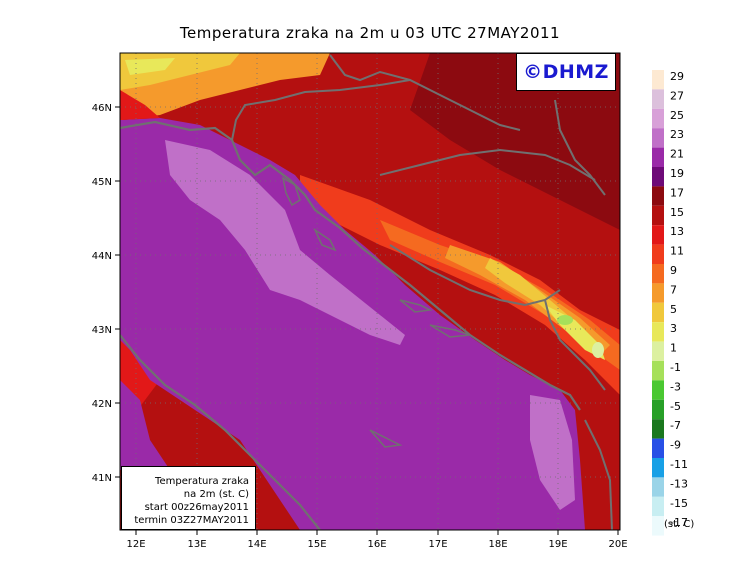  I want to click on ionian-sea-light, so click(552, 452).